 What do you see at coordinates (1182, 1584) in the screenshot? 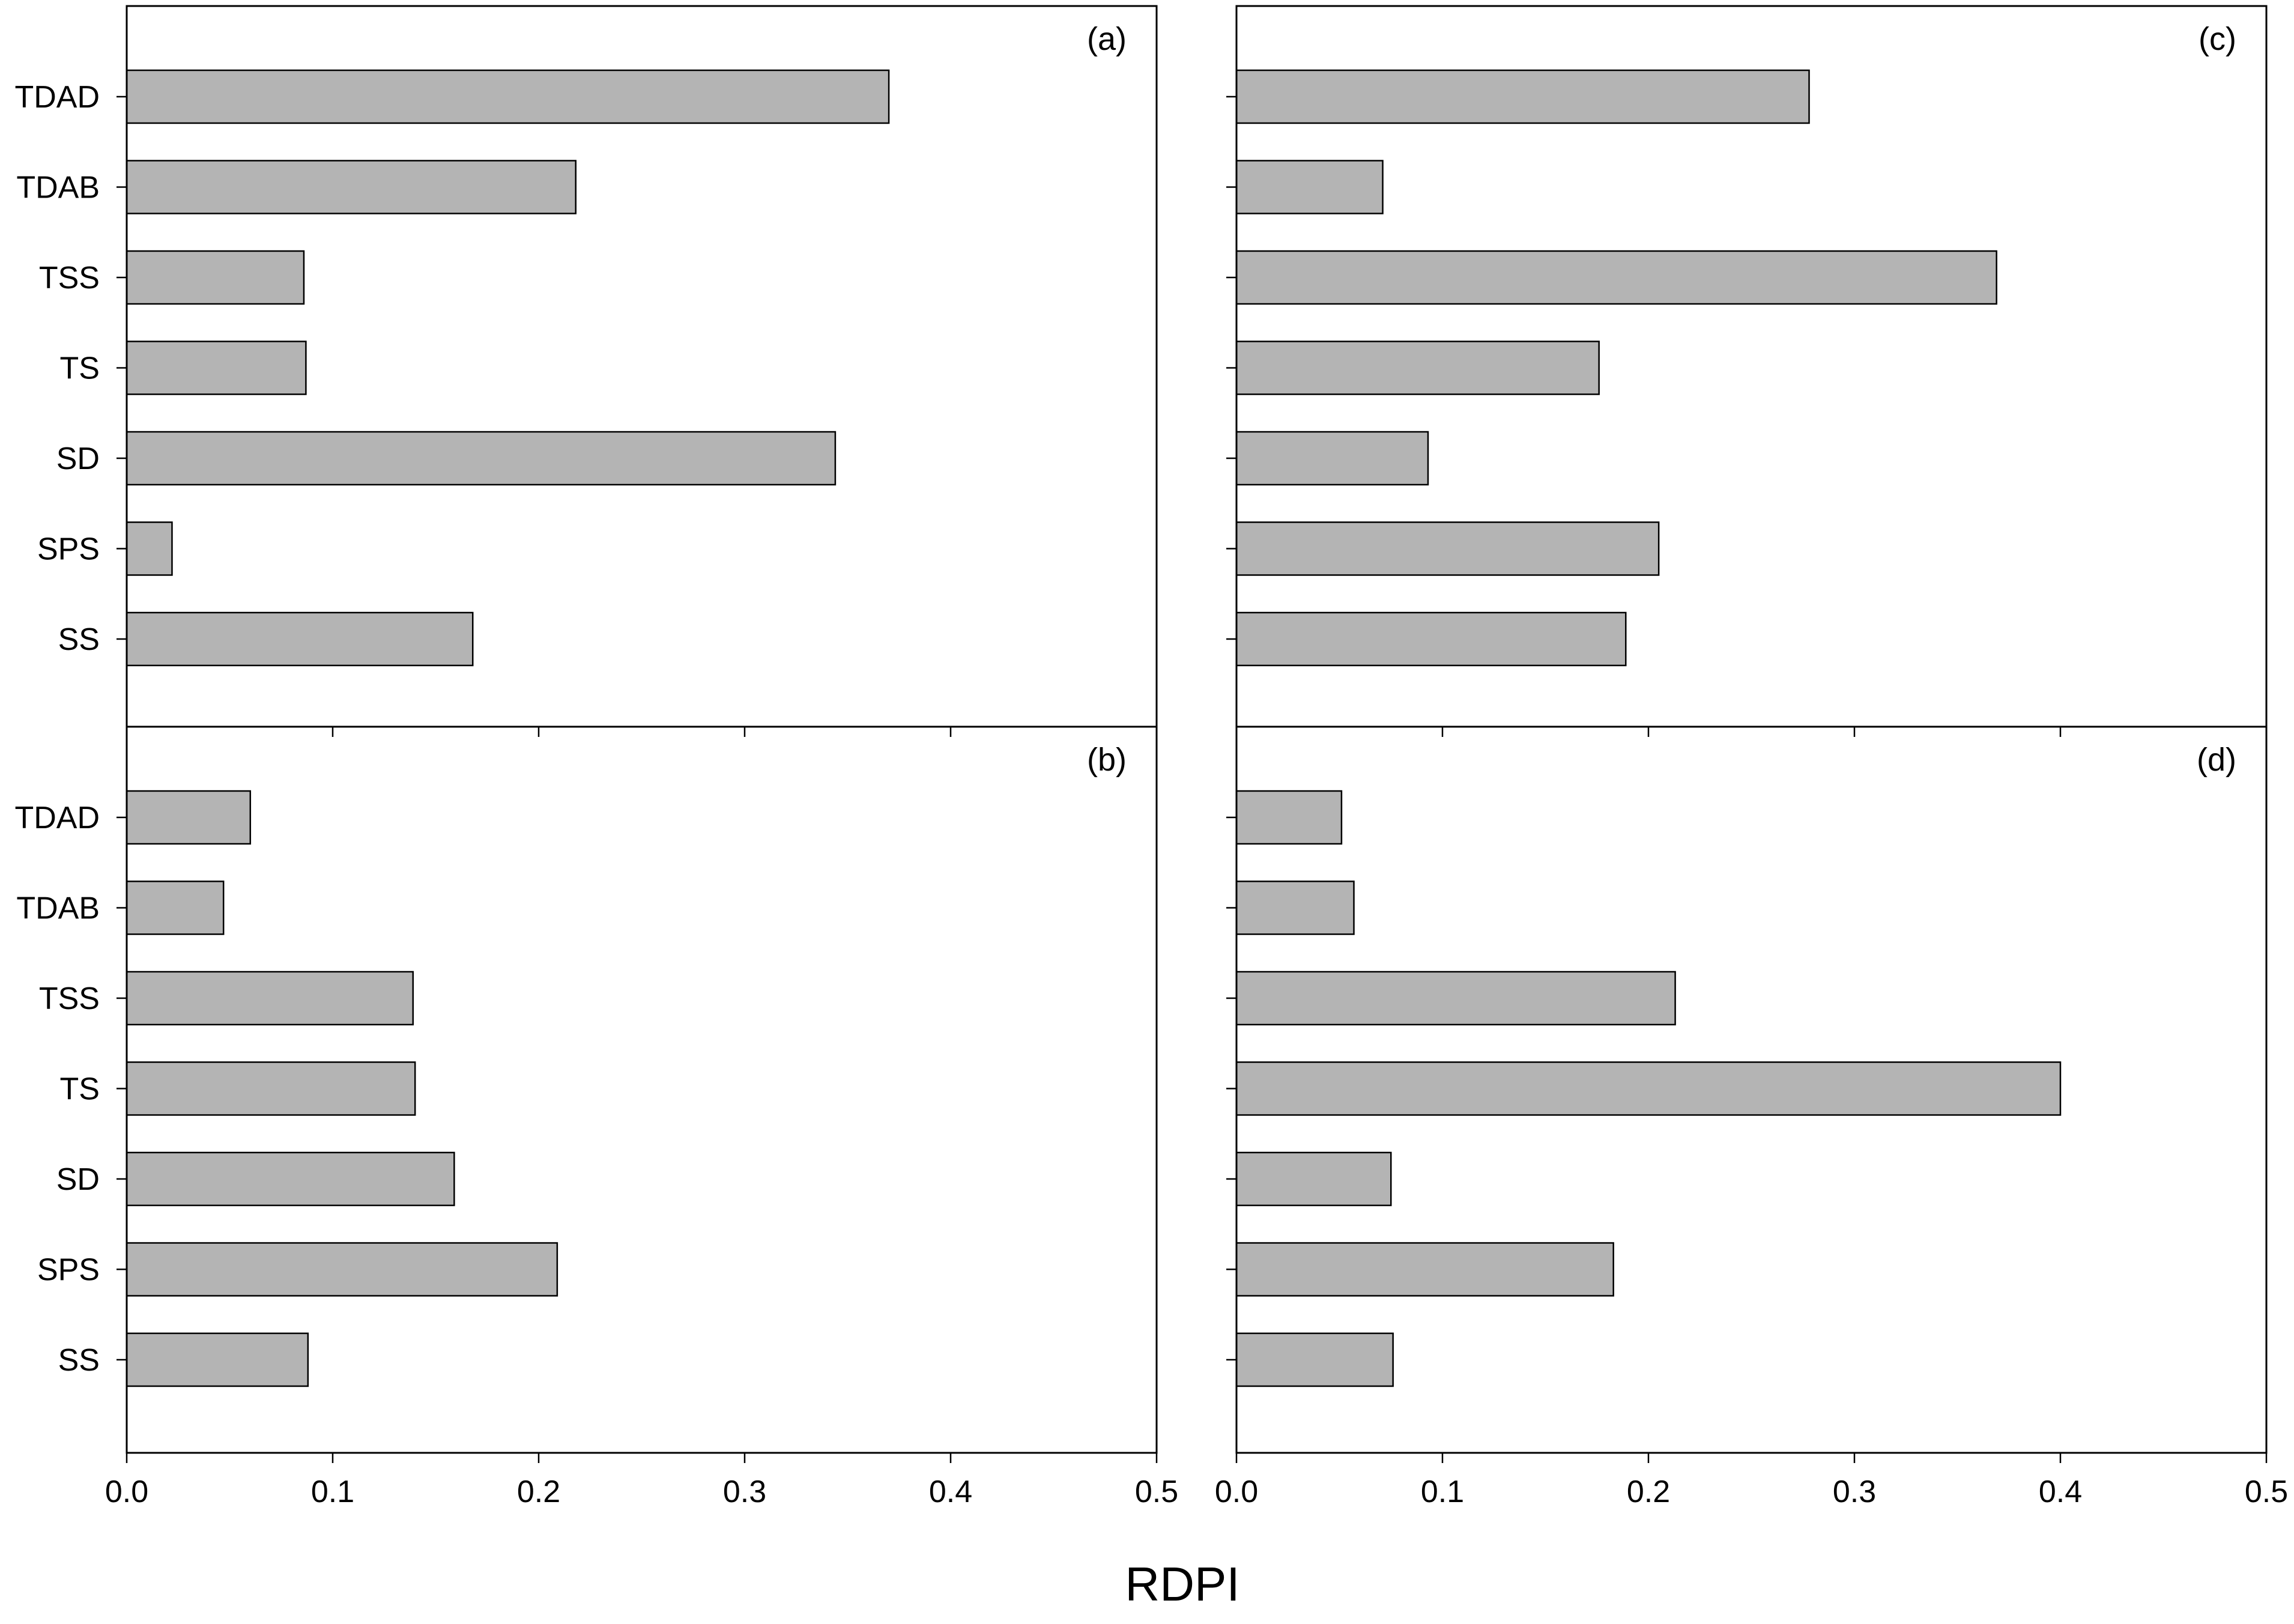
I see `x-axis-title: RDPI` at bounding box center [1182, 1584].